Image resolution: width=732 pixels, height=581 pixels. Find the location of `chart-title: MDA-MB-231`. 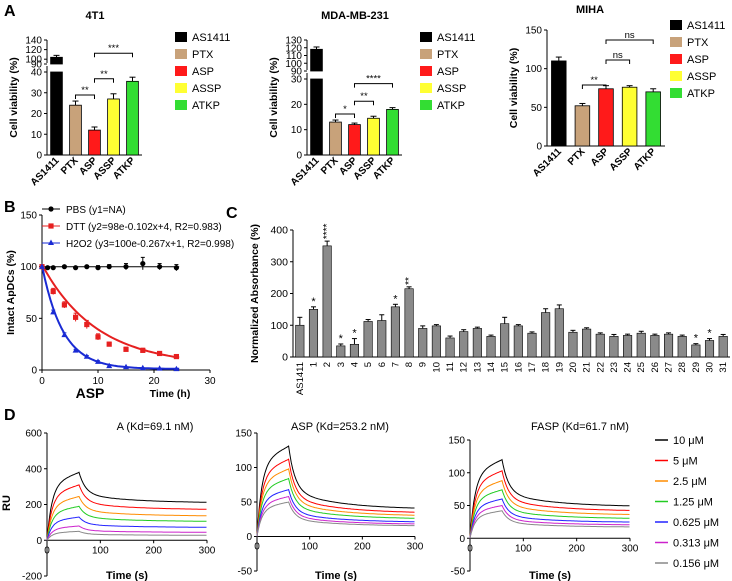

chart-title: MDA-MB-231 is located at coordinates (355, 16).